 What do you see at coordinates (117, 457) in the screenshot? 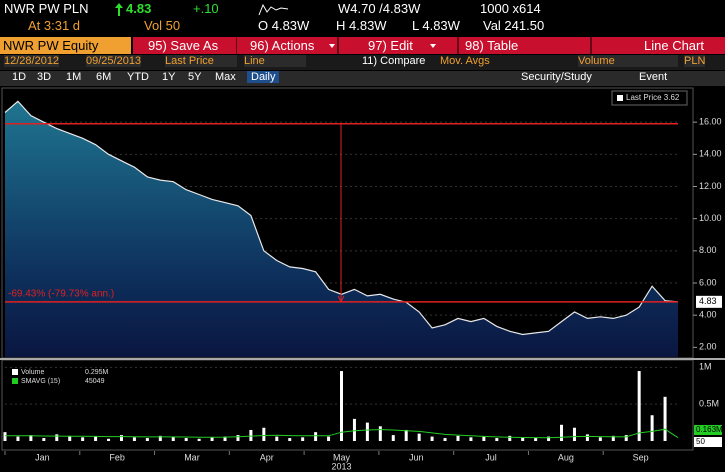
I see `x-tick-label: Feb` at bounding box center [117, 457].